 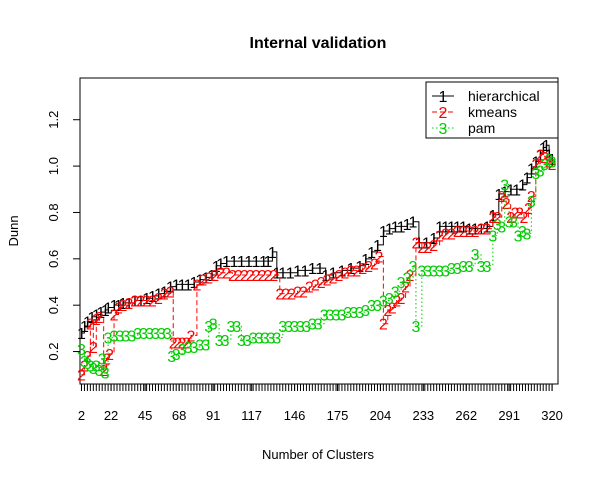 I want to click on y-tick-label: 1.2, so click(x=53, y=120).